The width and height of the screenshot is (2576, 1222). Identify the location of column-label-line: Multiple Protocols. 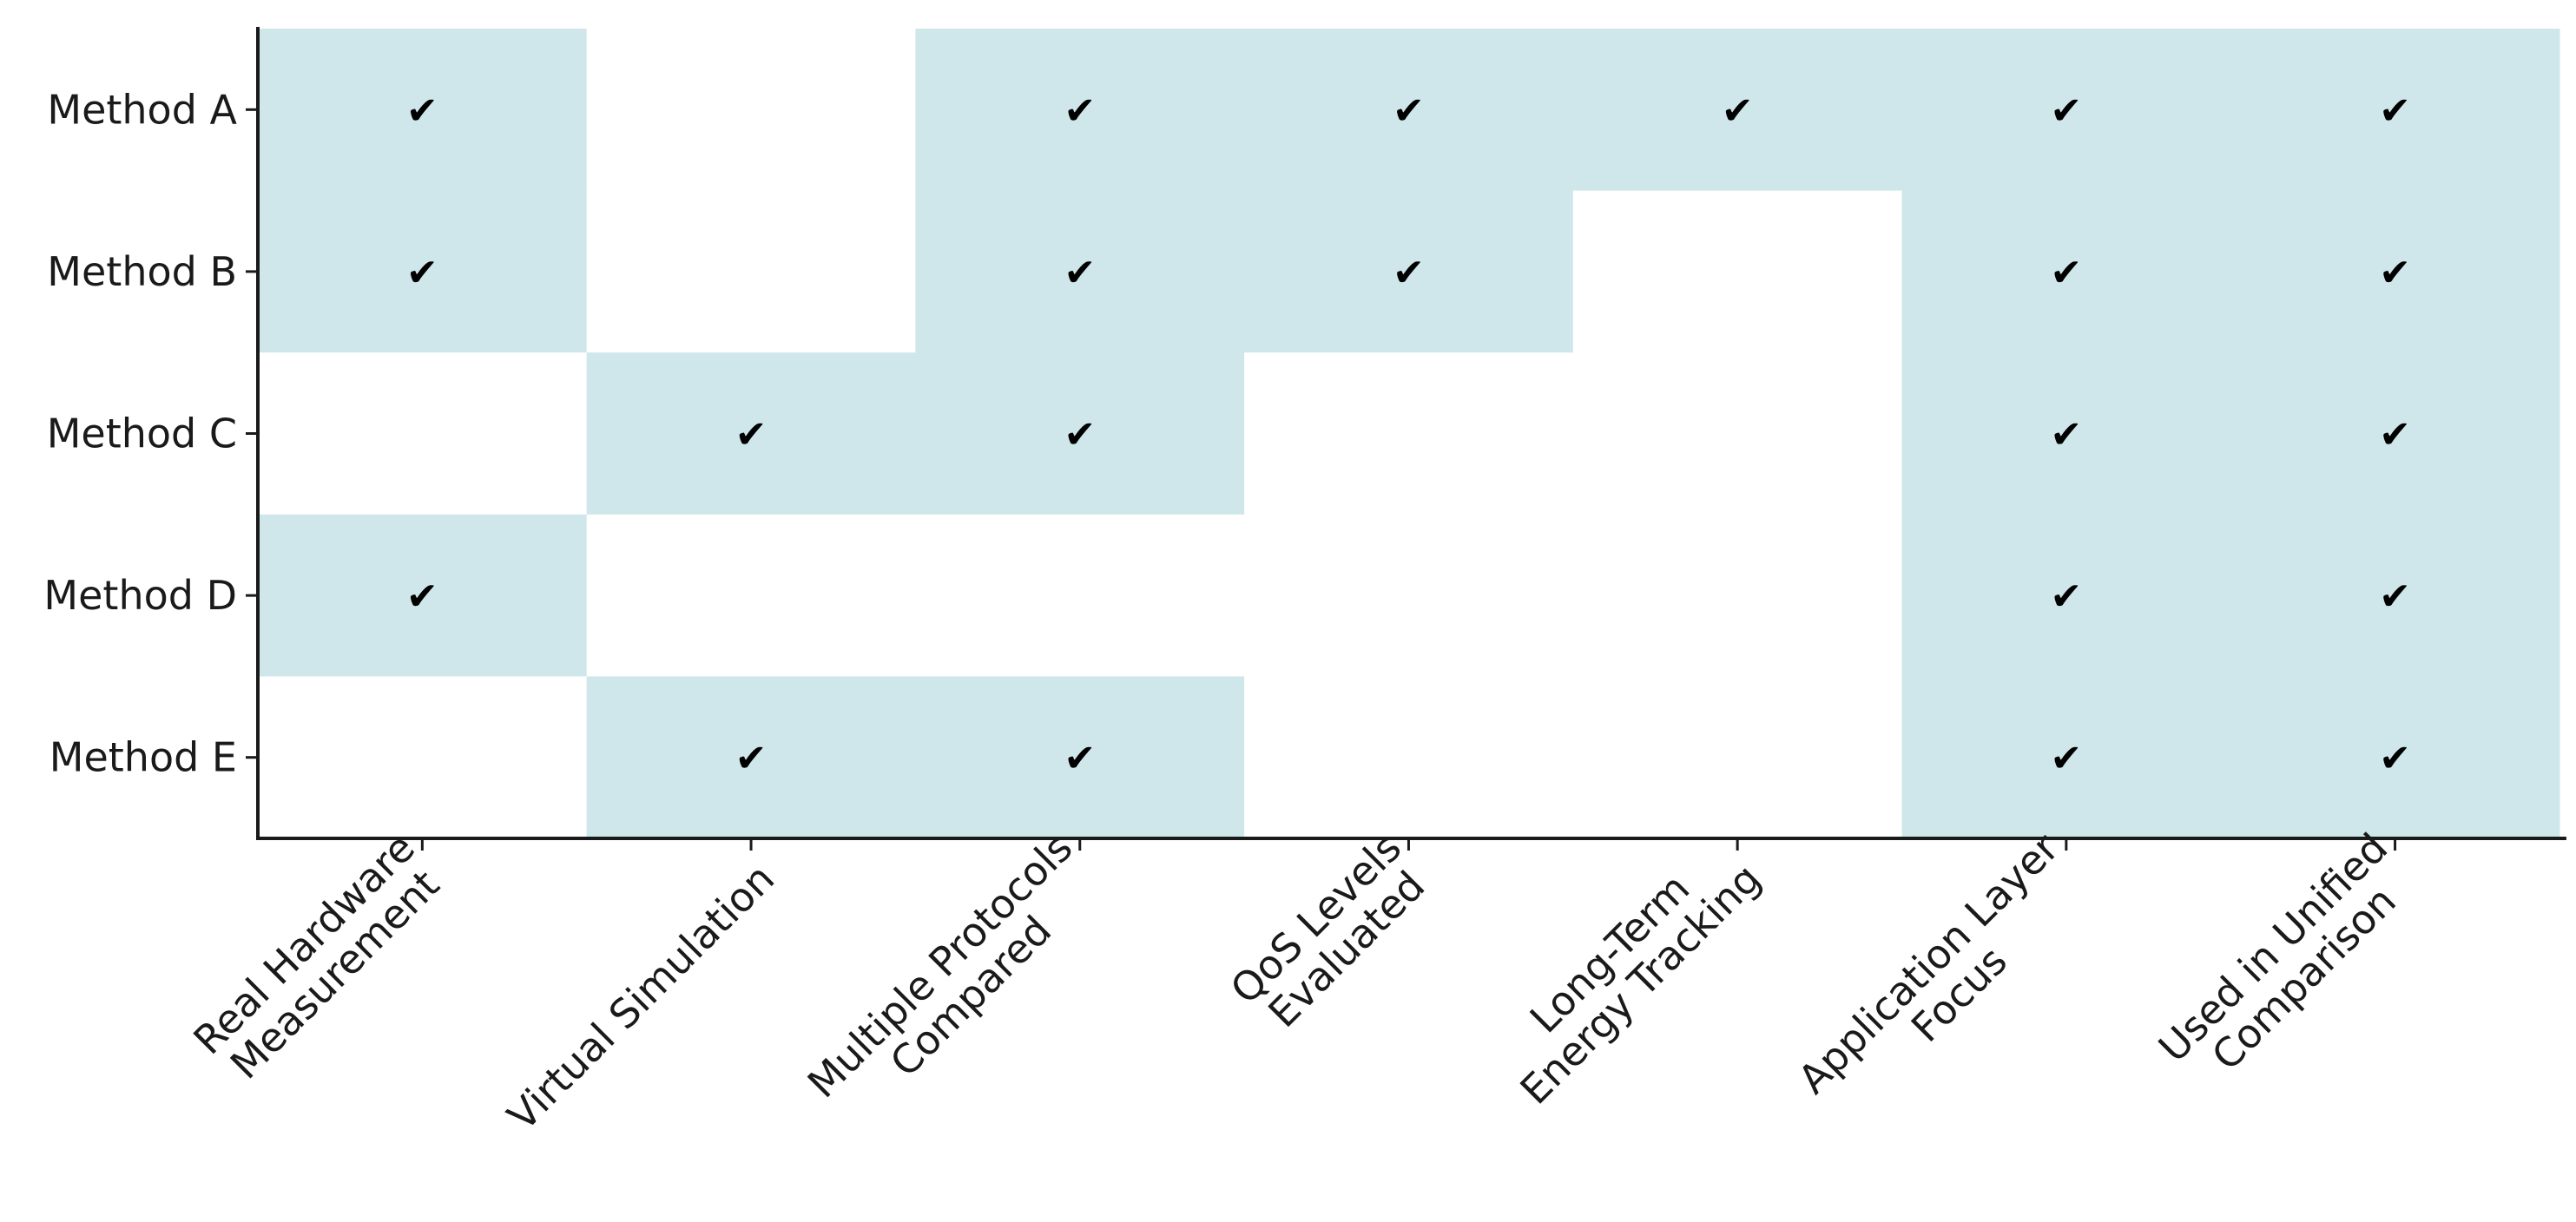
(940, 966).